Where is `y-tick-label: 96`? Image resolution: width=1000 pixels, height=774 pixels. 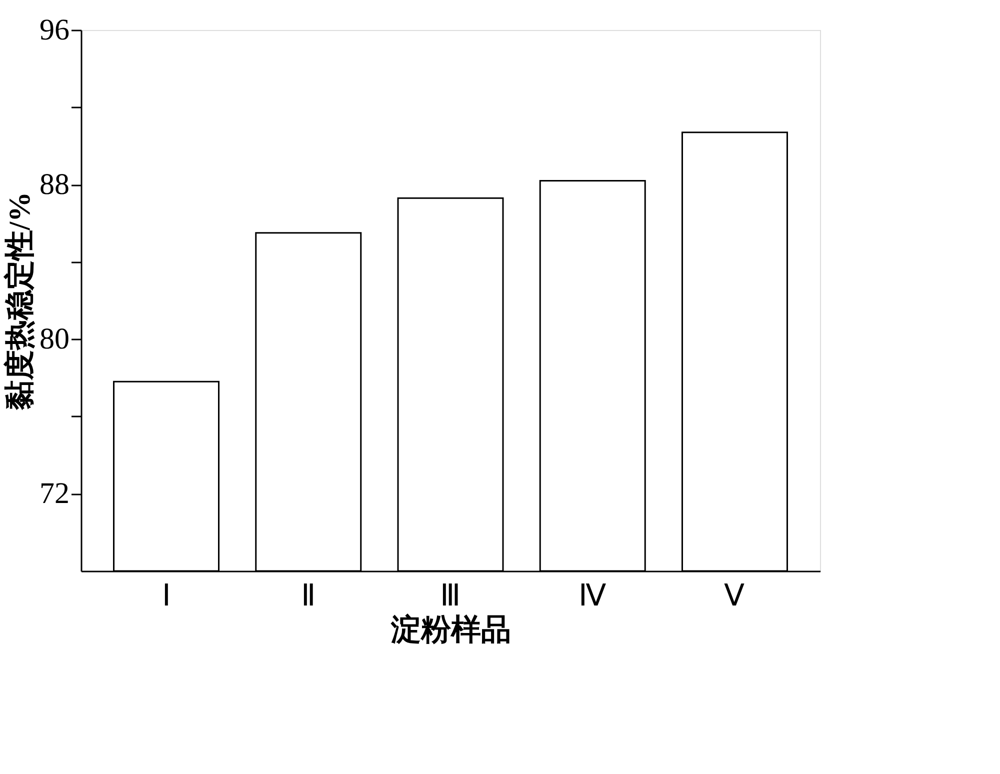
y-tick-label: 96 is located at coordinates (55, 30).